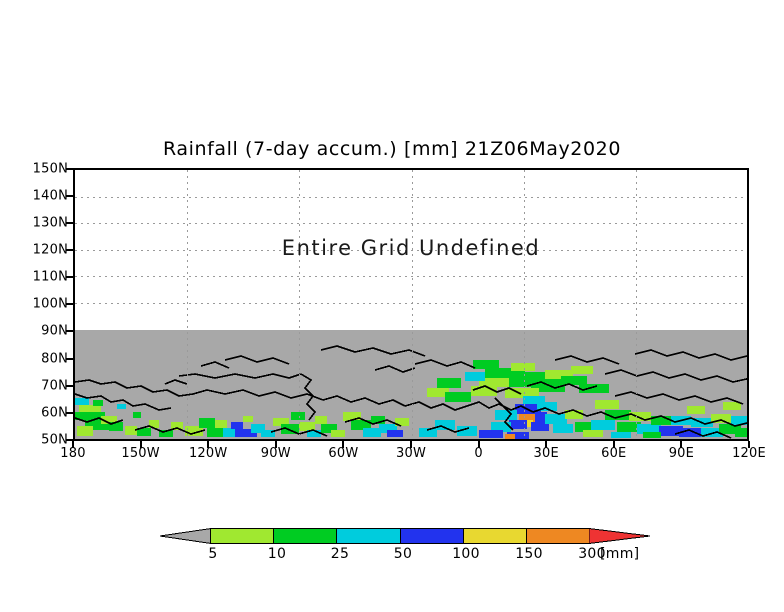  What do you see at coordinates (54, 386) in the screenshot?
I see `ytick-label: 70N` at bounding box center [54, 386].